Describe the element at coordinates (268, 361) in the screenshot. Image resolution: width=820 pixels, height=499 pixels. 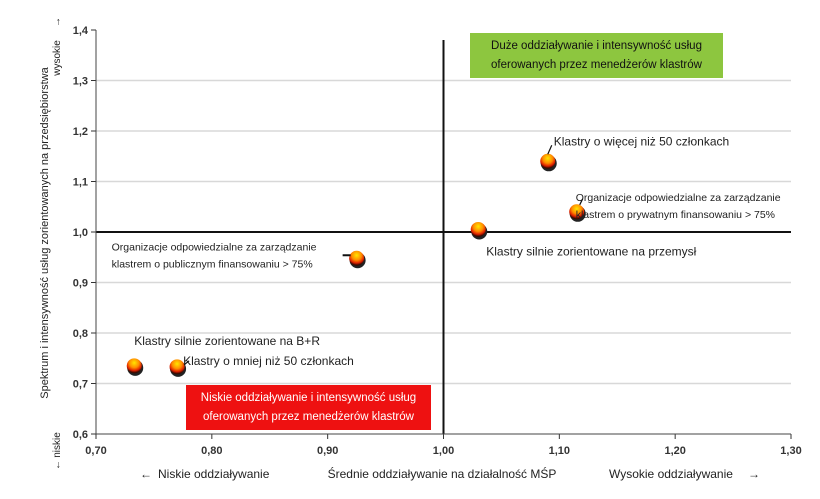
I see `data-label: Klastry o mniej niż 50 członkach` at that location.